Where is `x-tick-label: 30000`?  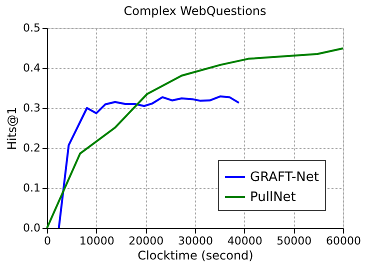
x-tick-label: 30000 is located at coordinates (195, 241).